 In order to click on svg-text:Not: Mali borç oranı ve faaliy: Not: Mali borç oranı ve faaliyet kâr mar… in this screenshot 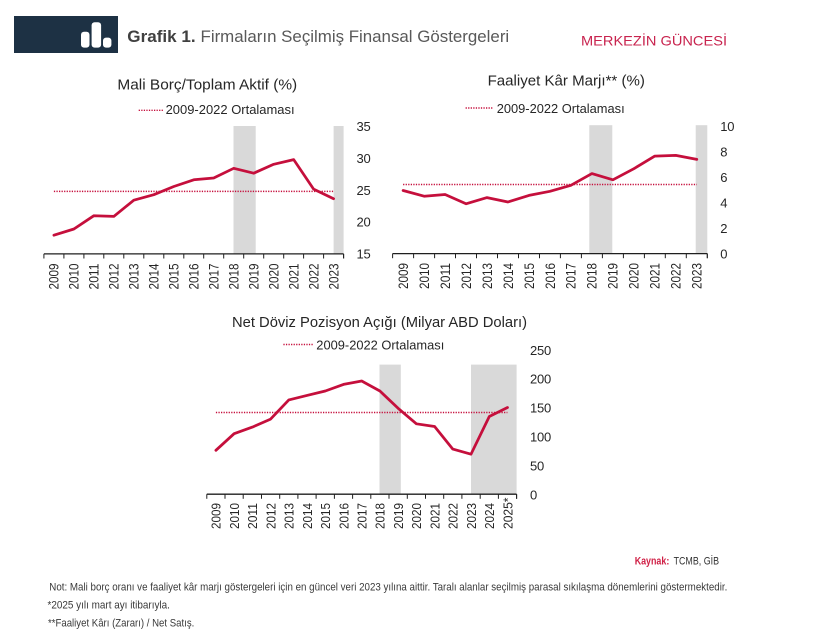, I will do `click(388, 588)`.